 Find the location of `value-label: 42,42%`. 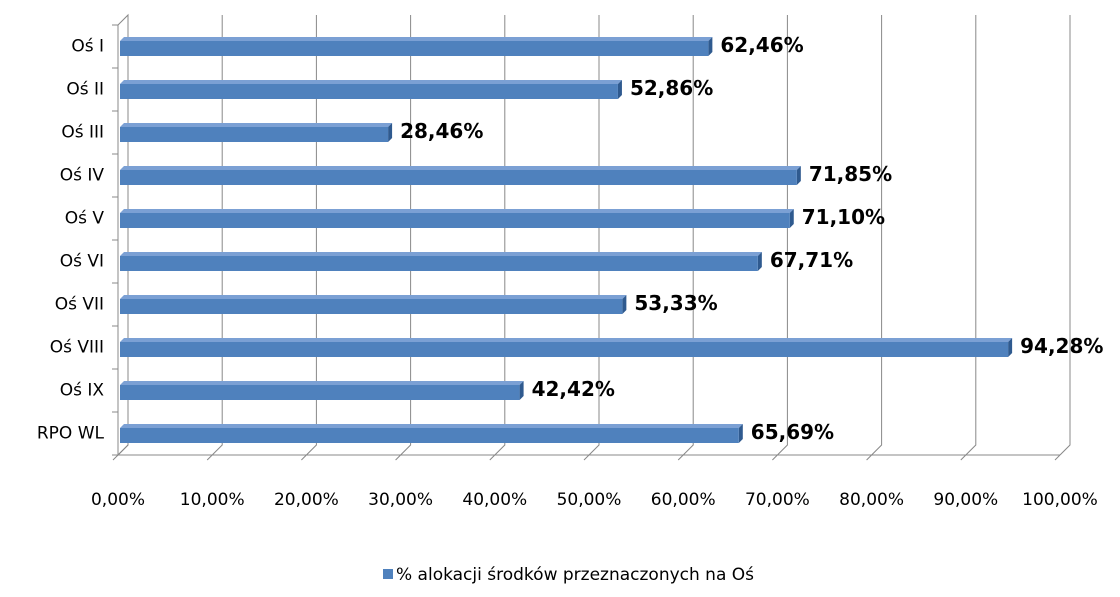

value-label: 42,42% is located at coordinates (573, 389).